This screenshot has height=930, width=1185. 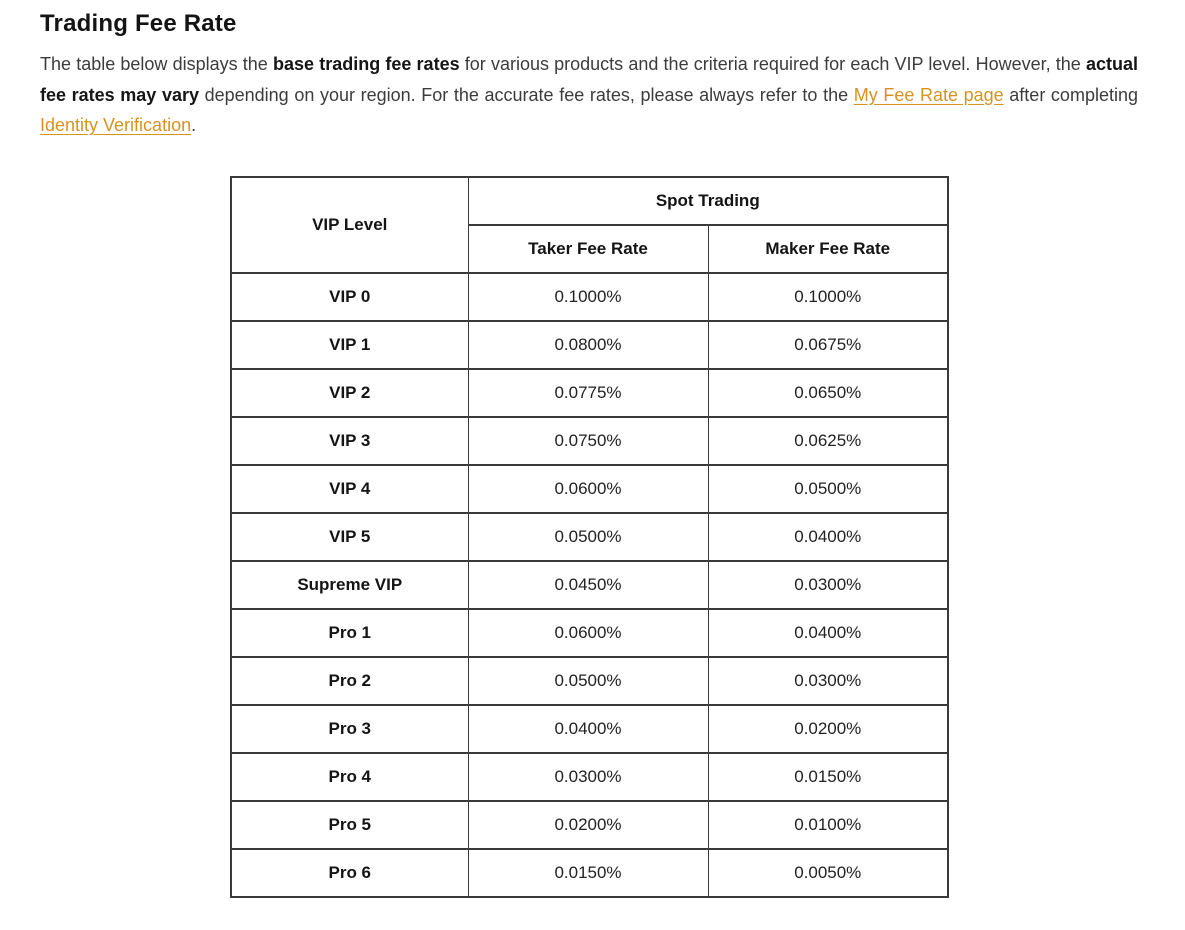 I want to click on maker-fee-cell: 0.0625%, so click(x=828, y=440).